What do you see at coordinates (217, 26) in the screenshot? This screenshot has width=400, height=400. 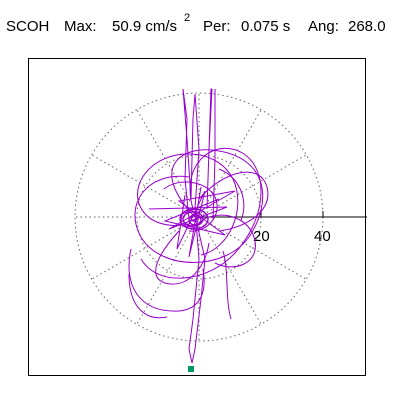 I see `period-label: Per:` at bounding box center [217, 26].